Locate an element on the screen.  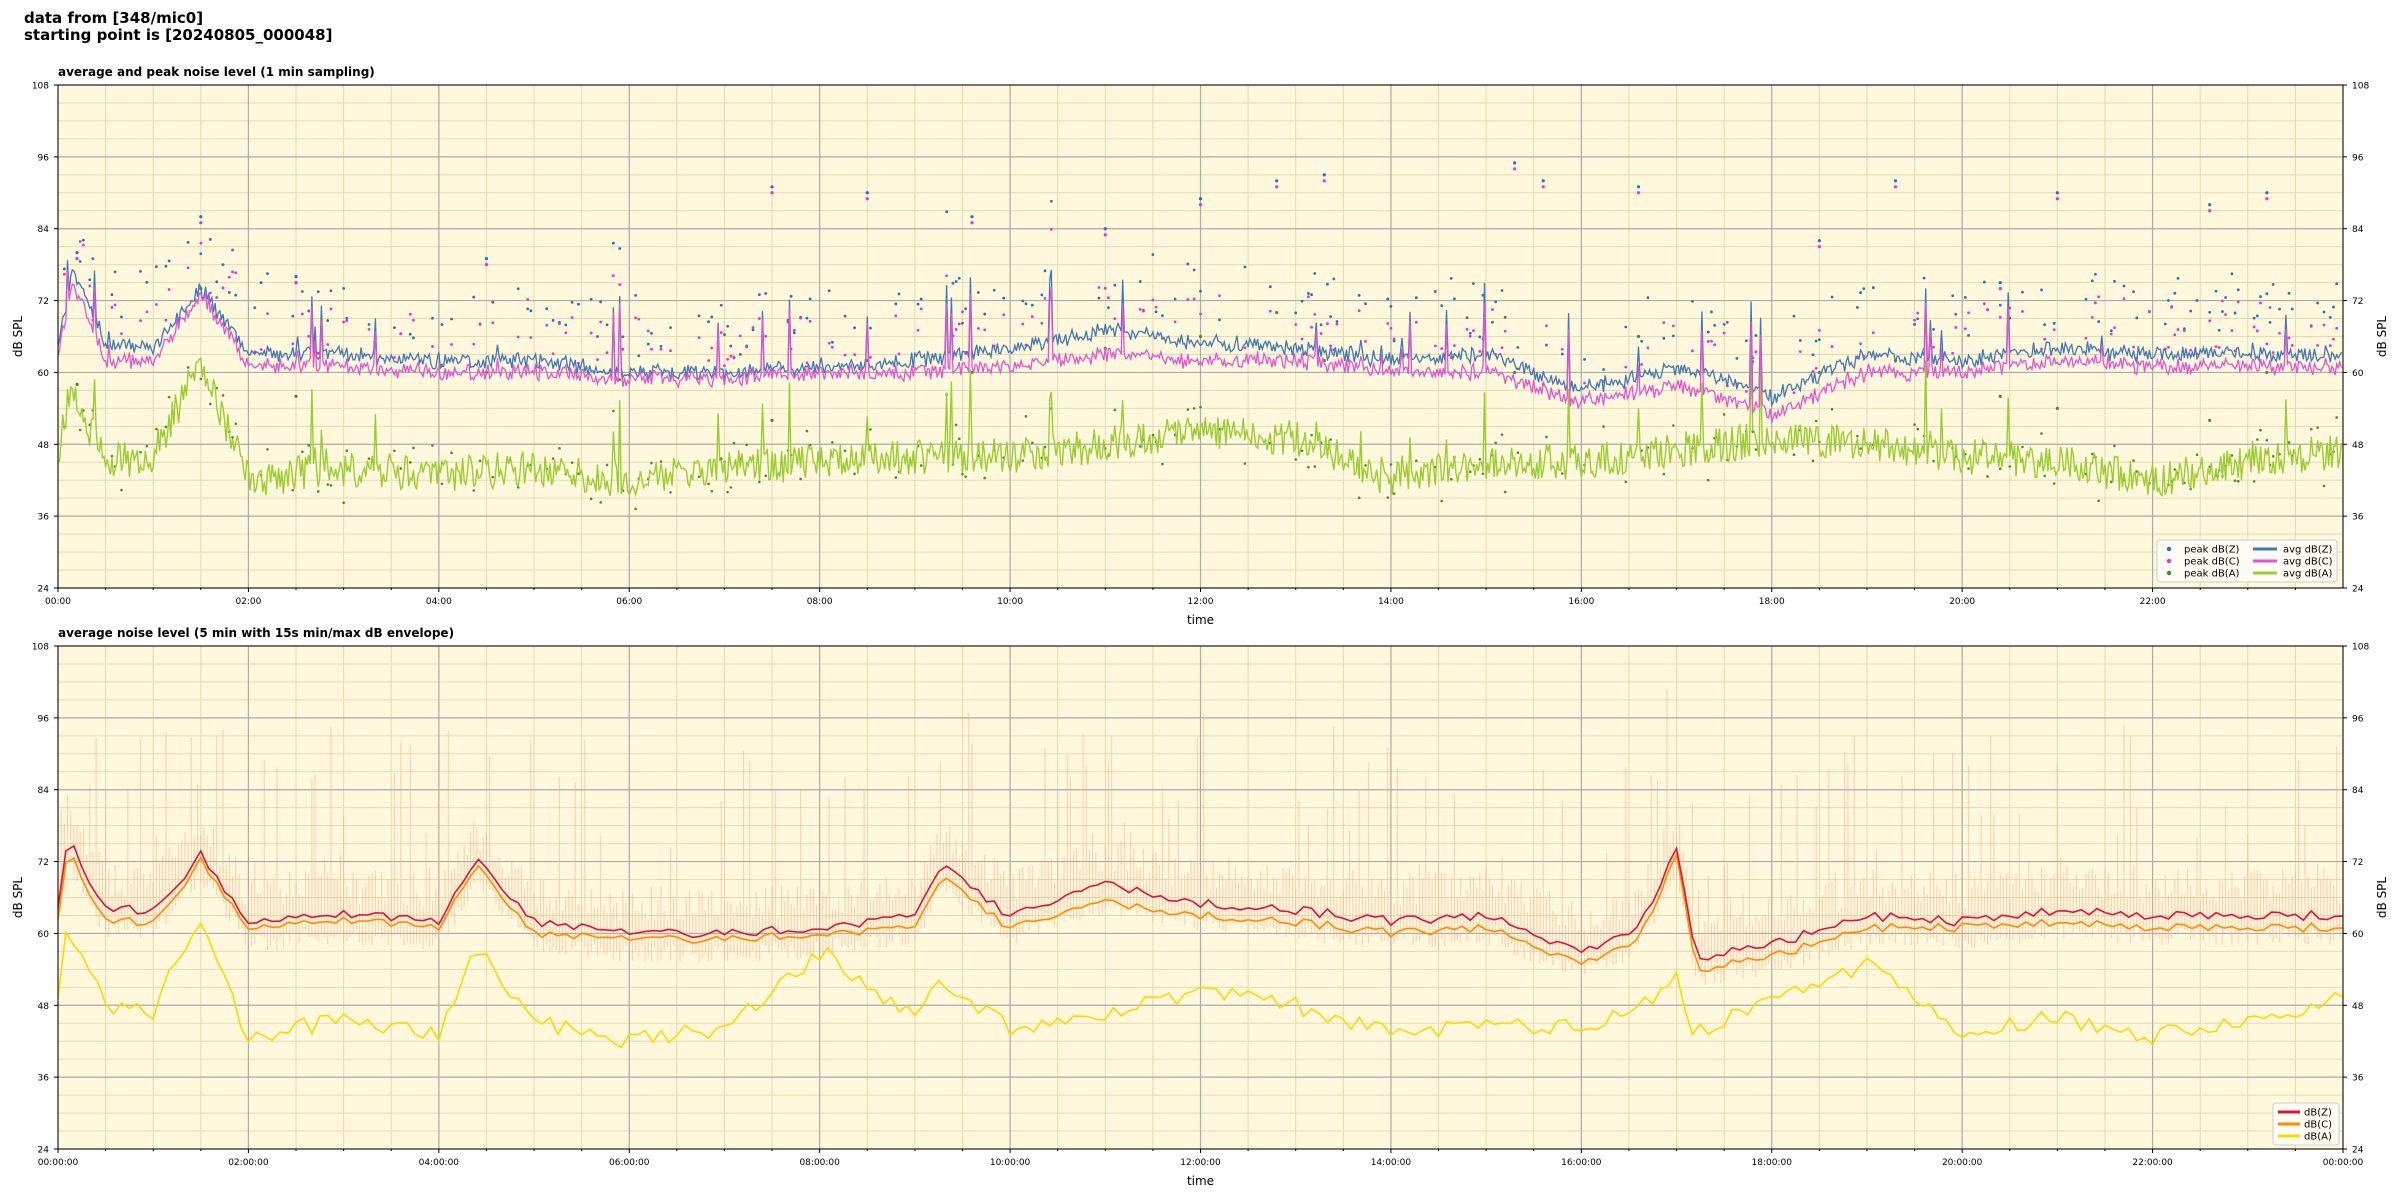
y-tick-label-left: 96 is located at coordinates (44, 719).